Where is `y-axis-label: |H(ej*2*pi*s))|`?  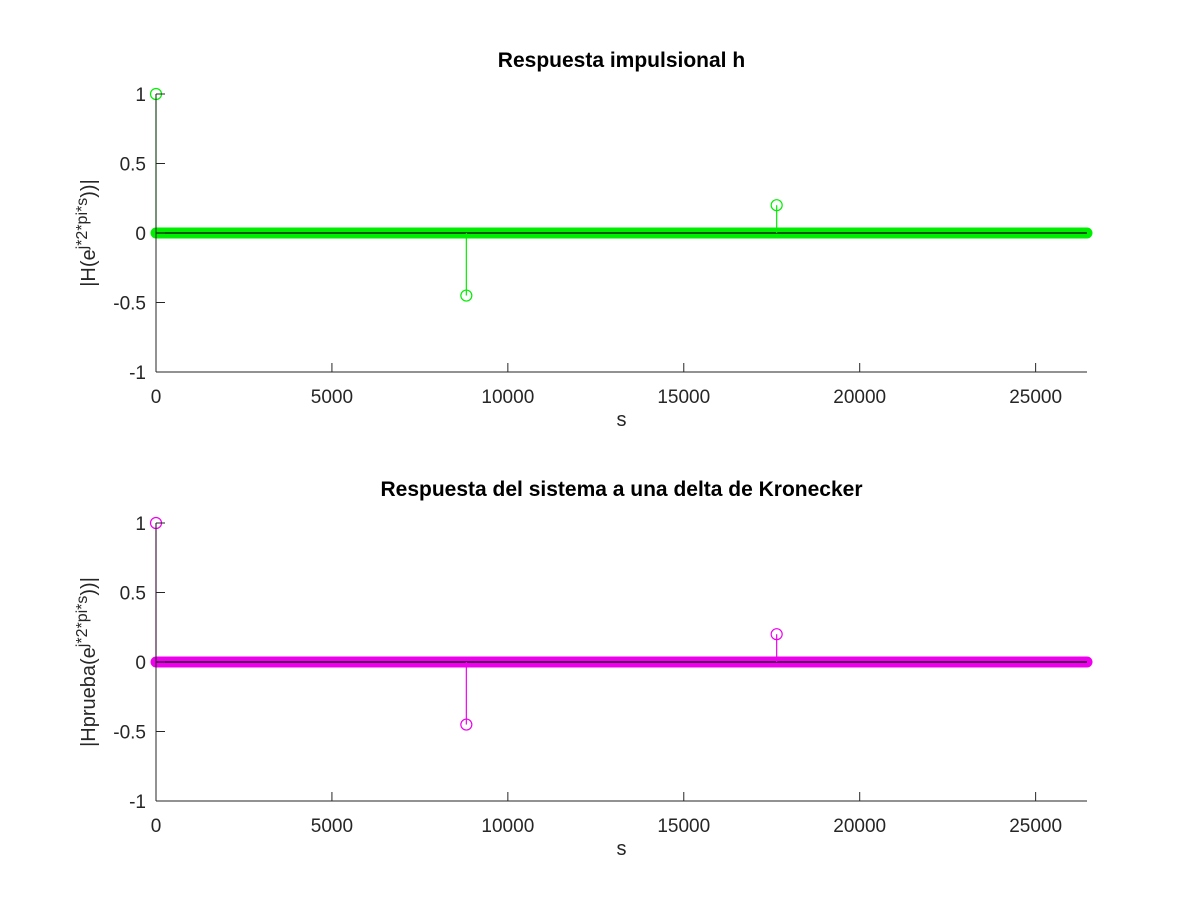 y-axis-label: |H(ej*2*pi*s))| is located at coordinates (87, 233).